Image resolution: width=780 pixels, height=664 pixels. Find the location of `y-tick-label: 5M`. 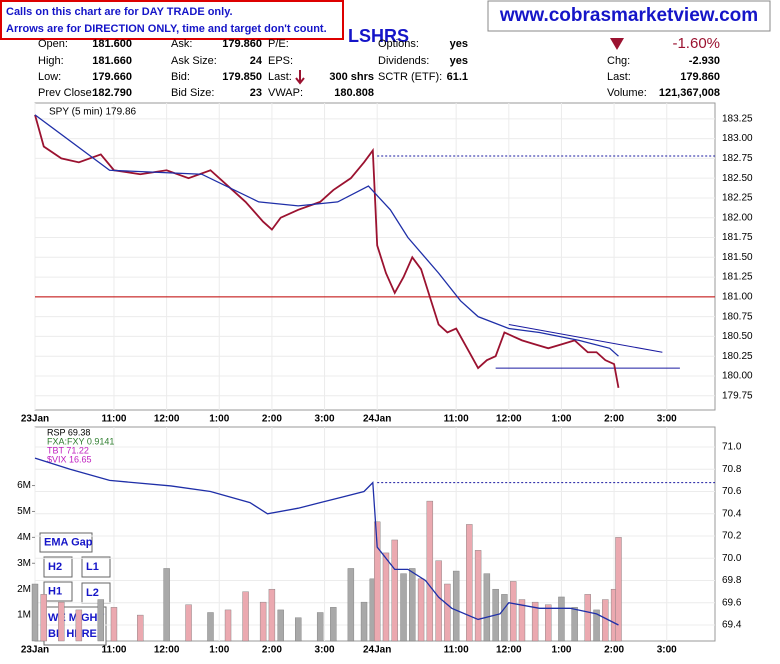

y-tick-label: 5M is located at coordinates (24, 511).